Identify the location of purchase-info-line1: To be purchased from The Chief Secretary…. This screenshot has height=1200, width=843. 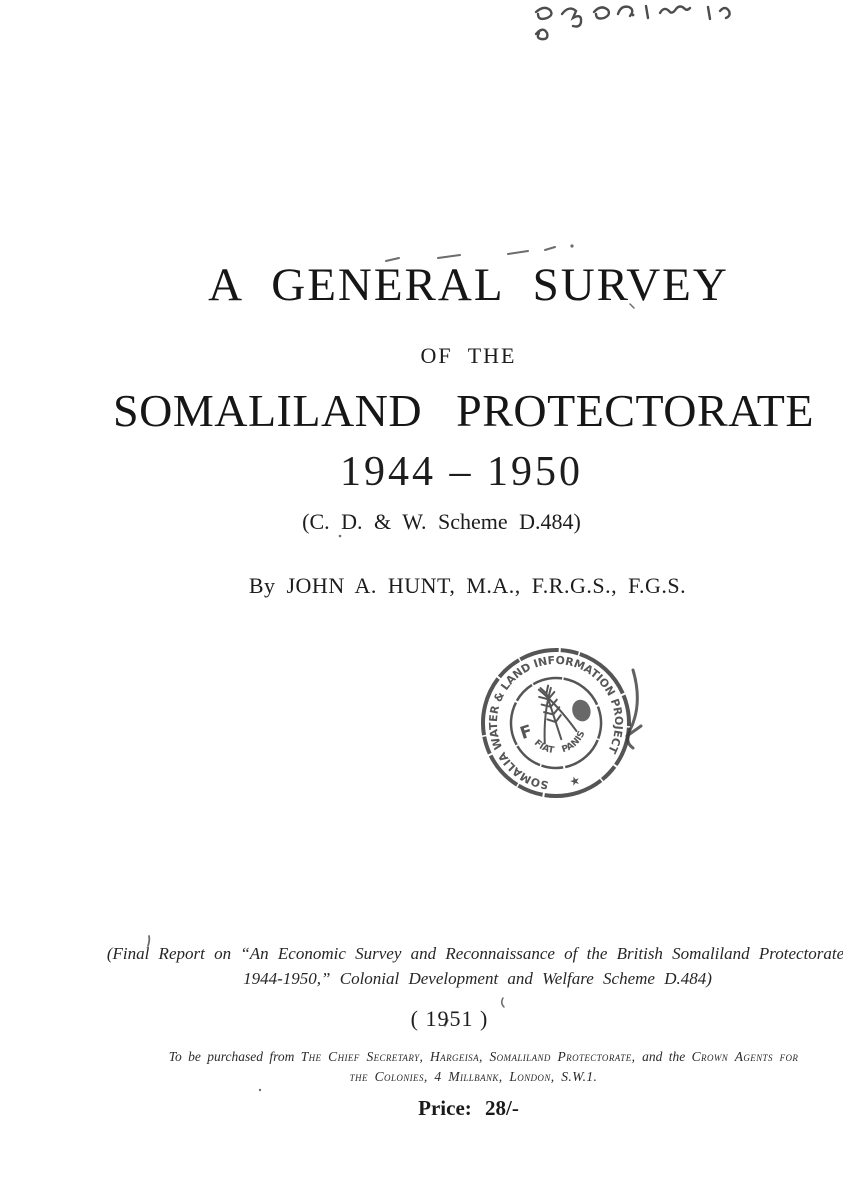
(452, 1057).